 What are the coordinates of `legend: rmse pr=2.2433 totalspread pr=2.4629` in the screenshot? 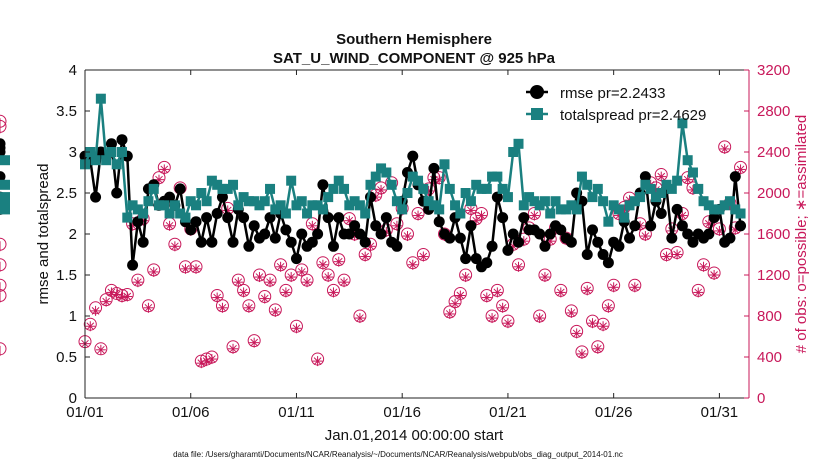 It's located at (616, 104).